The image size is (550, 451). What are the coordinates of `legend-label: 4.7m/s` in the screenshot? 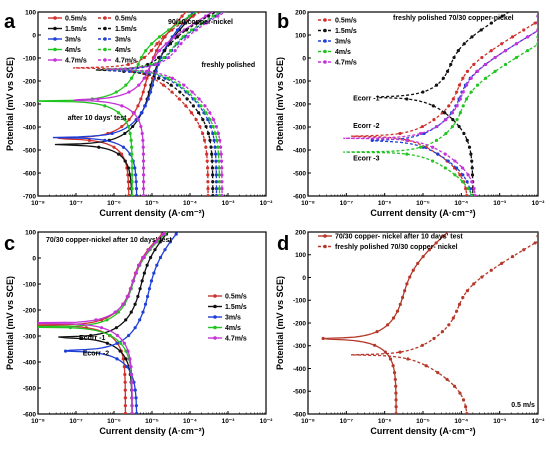 It's located at (346, 63).